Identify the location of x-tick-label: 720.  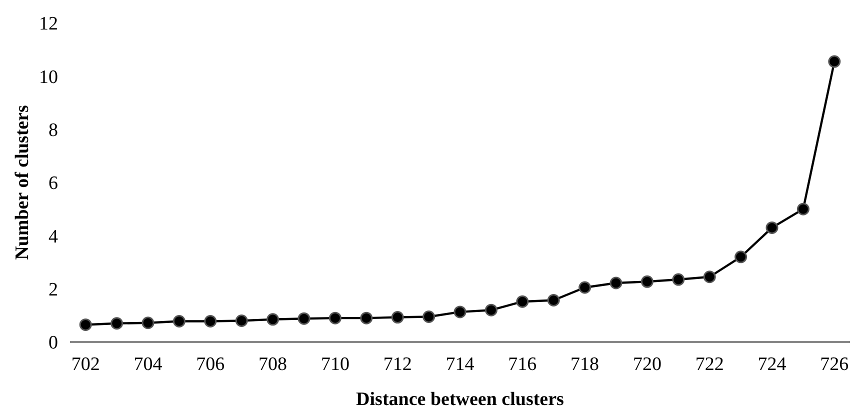
(647, 364).